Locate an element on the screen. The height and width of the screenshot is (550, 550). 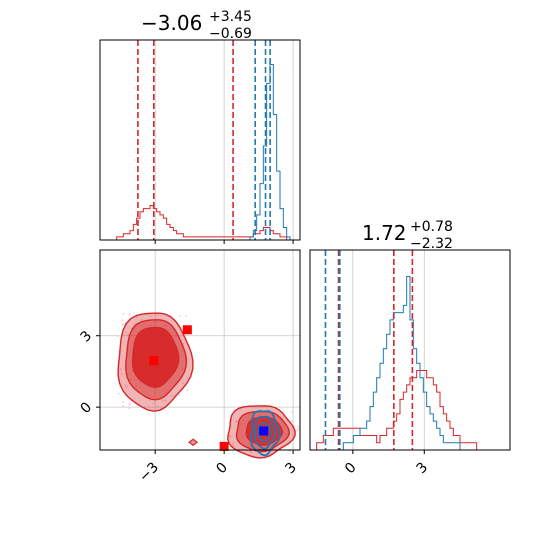
contour-red-island is located at coordinates (193, 442).